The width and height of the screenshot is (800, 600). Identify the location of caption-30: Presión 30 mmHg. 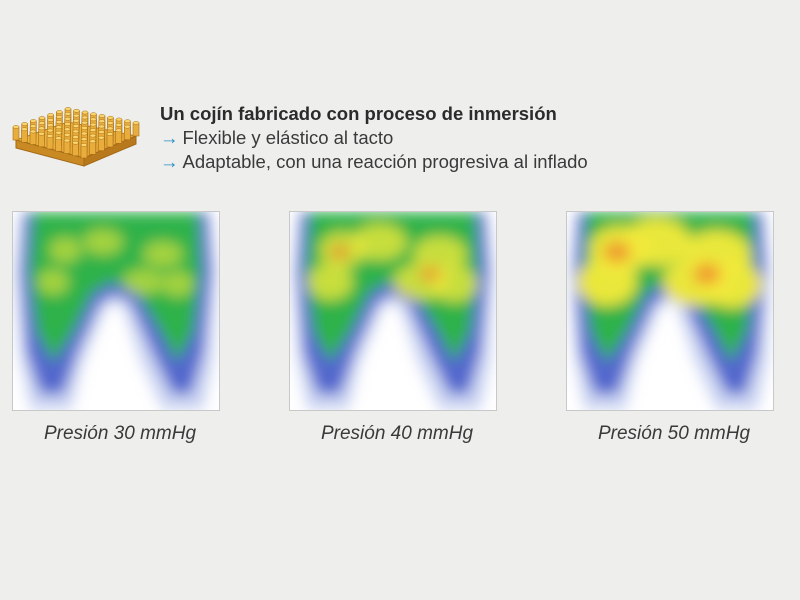
(120, 433).